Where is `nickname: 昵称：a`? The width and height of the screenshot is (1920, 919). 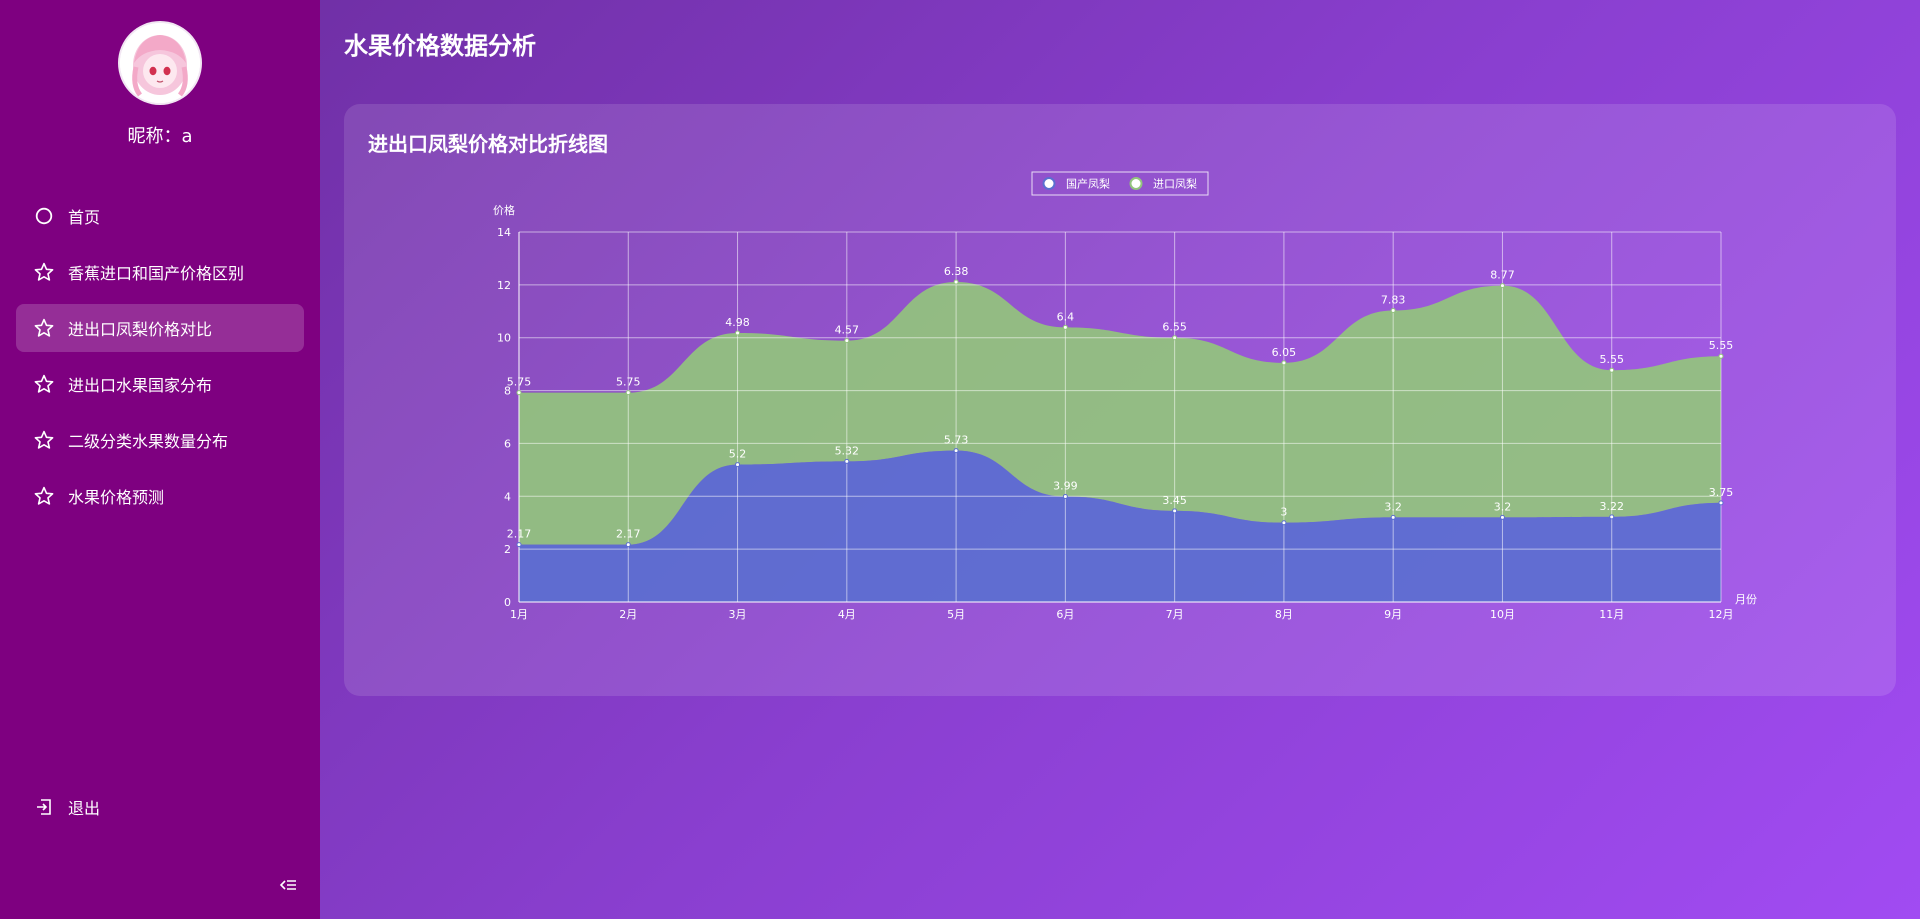 nickname: 昵称：a is located at coordinates (160, 136).